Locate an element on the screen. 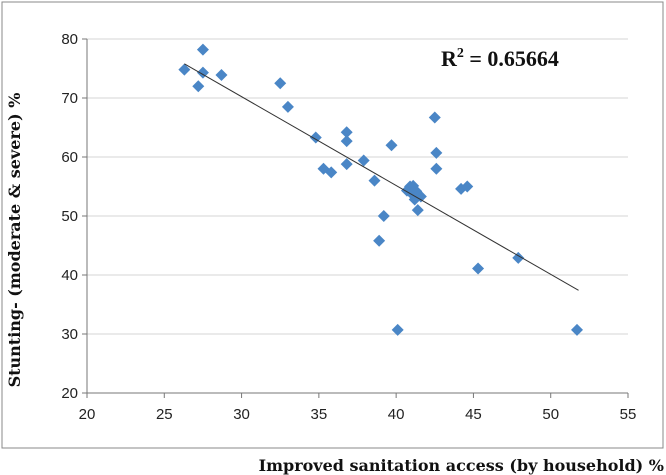  y-tick-label: 20 is located at coordinates (69, 393).